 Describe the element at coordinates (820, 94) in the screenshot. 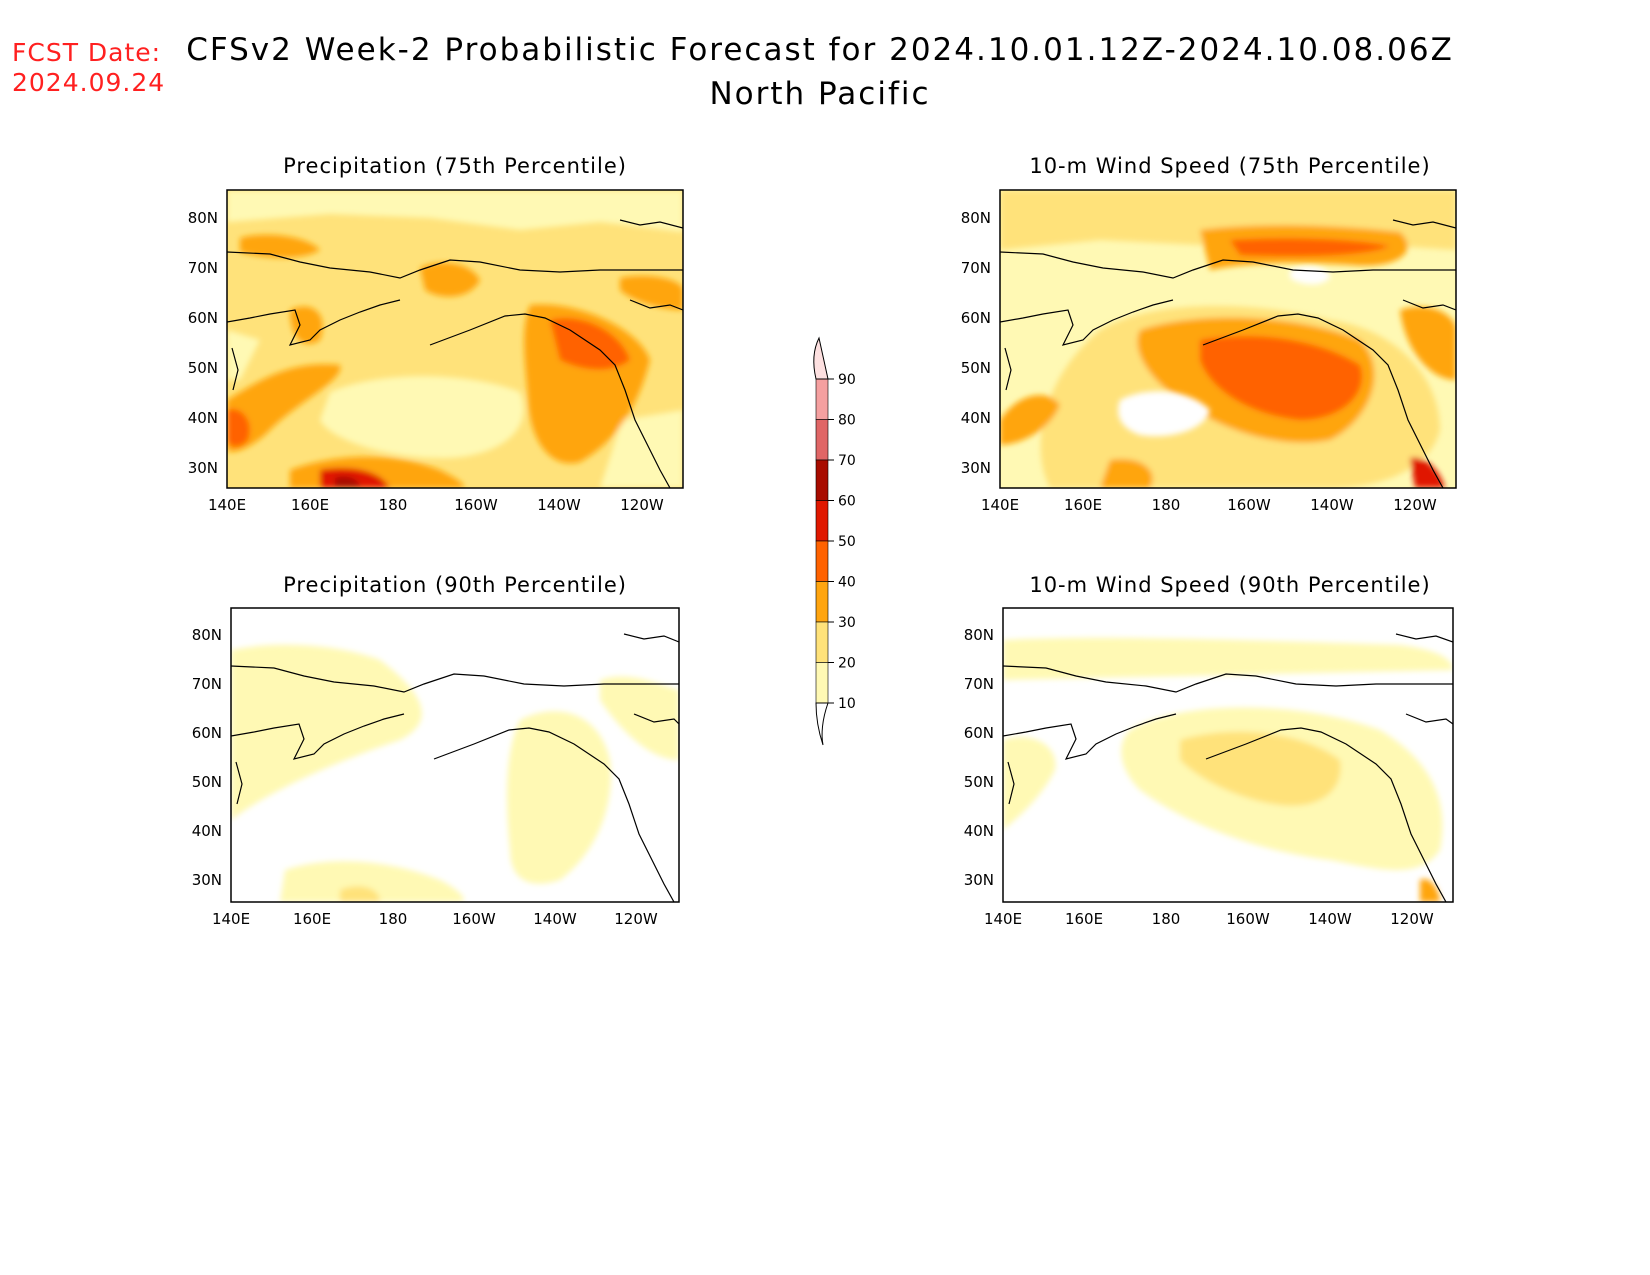

I see `region-subtitle: North Pacific` at that location.